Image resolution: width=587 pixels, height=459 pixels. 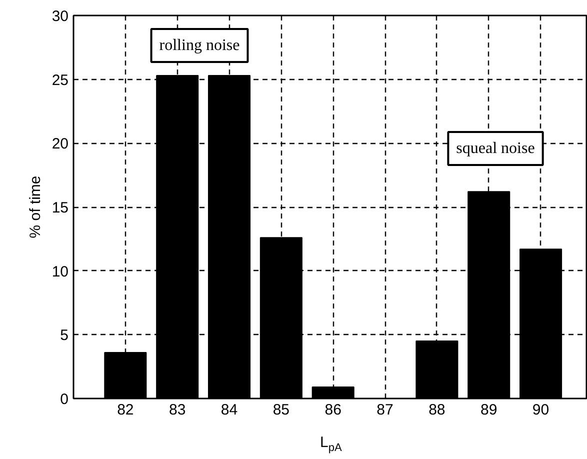 What do you see at coordinates (199, 45) in the screenshot?
I see `annotation: rolling noise` at bounding box center [199, 45].